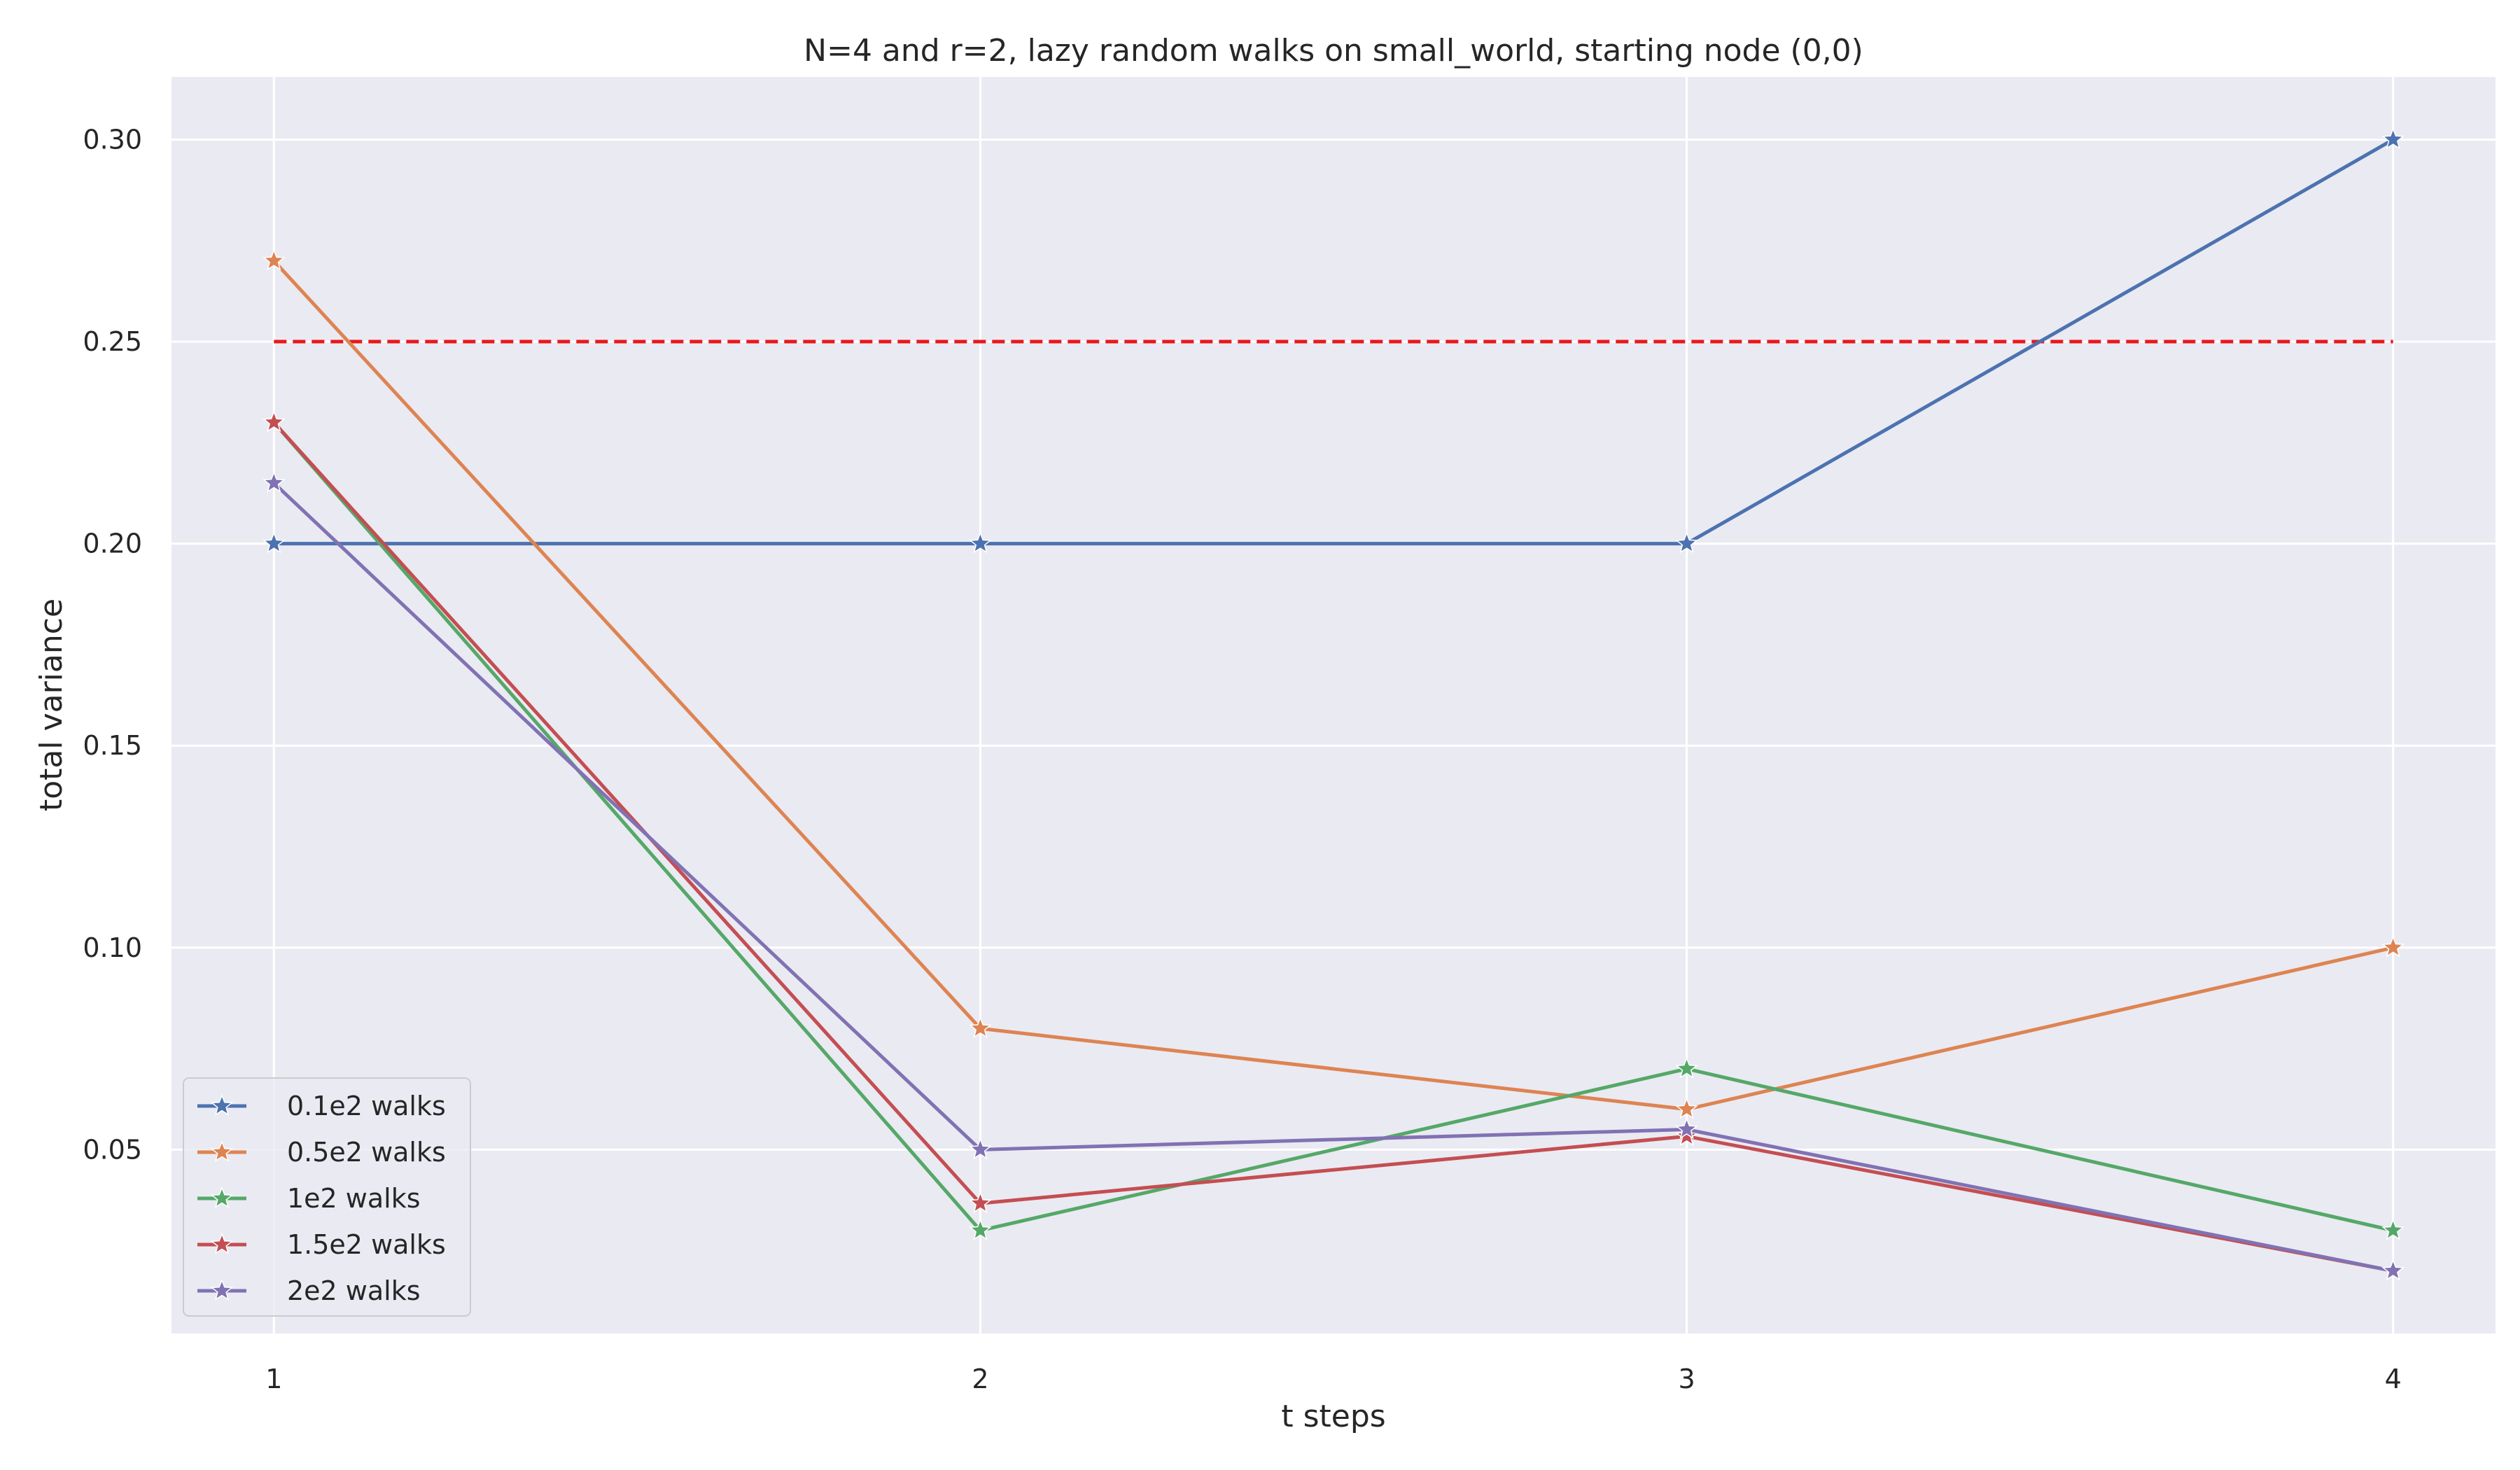  What do you see at coordinates (980, 1379) in the screenshot?
I see `x-tick-label: 2` at bounding box center [980, 1379].